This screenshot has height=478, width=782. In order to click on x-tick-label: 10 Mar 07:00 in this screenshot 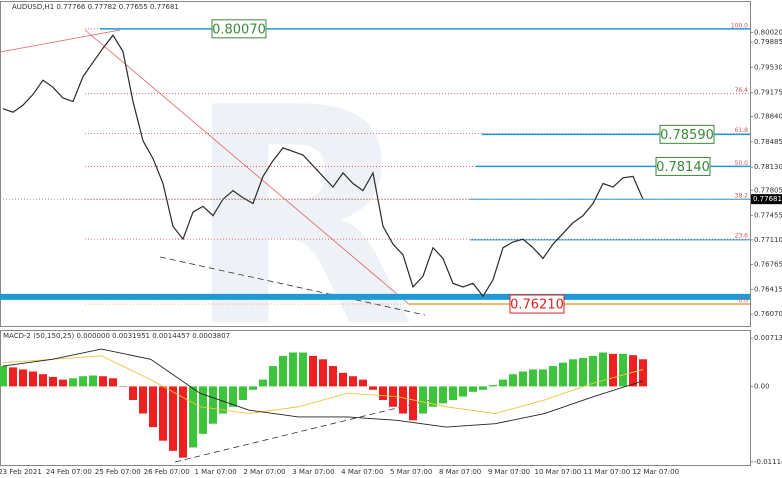, I will do `click(558, 472)`.